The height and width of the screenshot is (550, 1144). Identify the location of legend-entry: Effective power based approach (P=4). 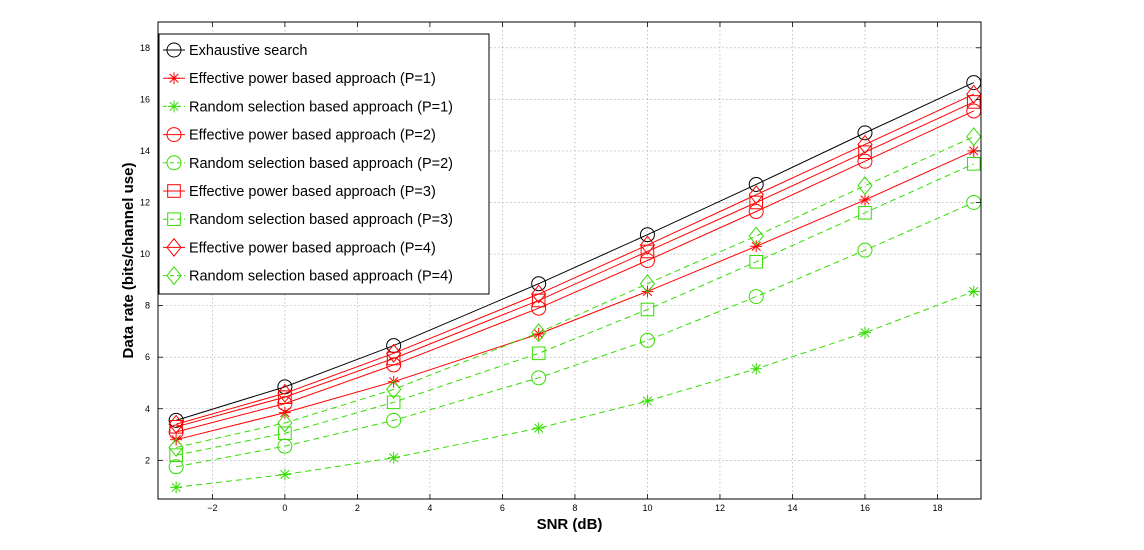
(299, 247).